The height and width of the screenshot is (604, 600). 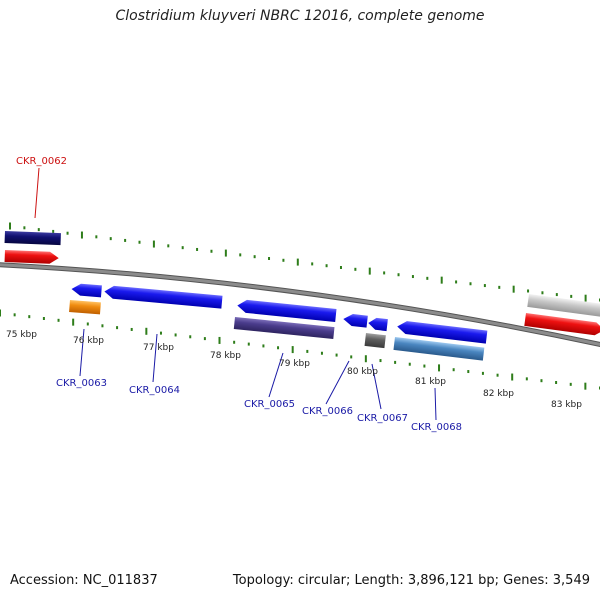 I want to click on gray-feature-group, so click(x=375, y=341).